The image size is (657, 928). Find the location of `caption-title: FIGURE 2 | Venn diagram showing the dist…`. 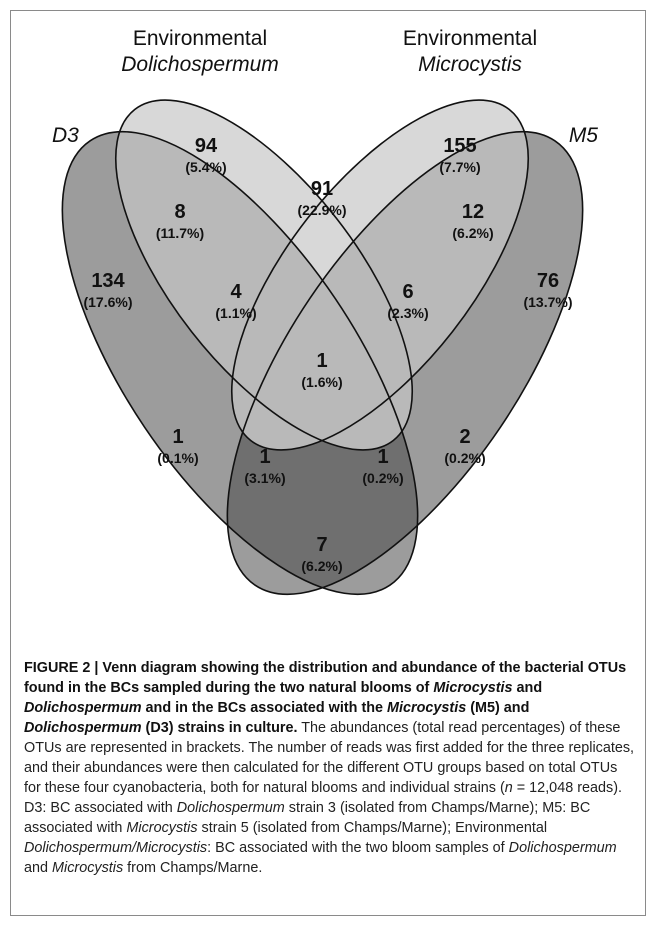

caption-title: FIGURE 2 | Venn diagram showing the dist… is located at coordinates (325, 698).